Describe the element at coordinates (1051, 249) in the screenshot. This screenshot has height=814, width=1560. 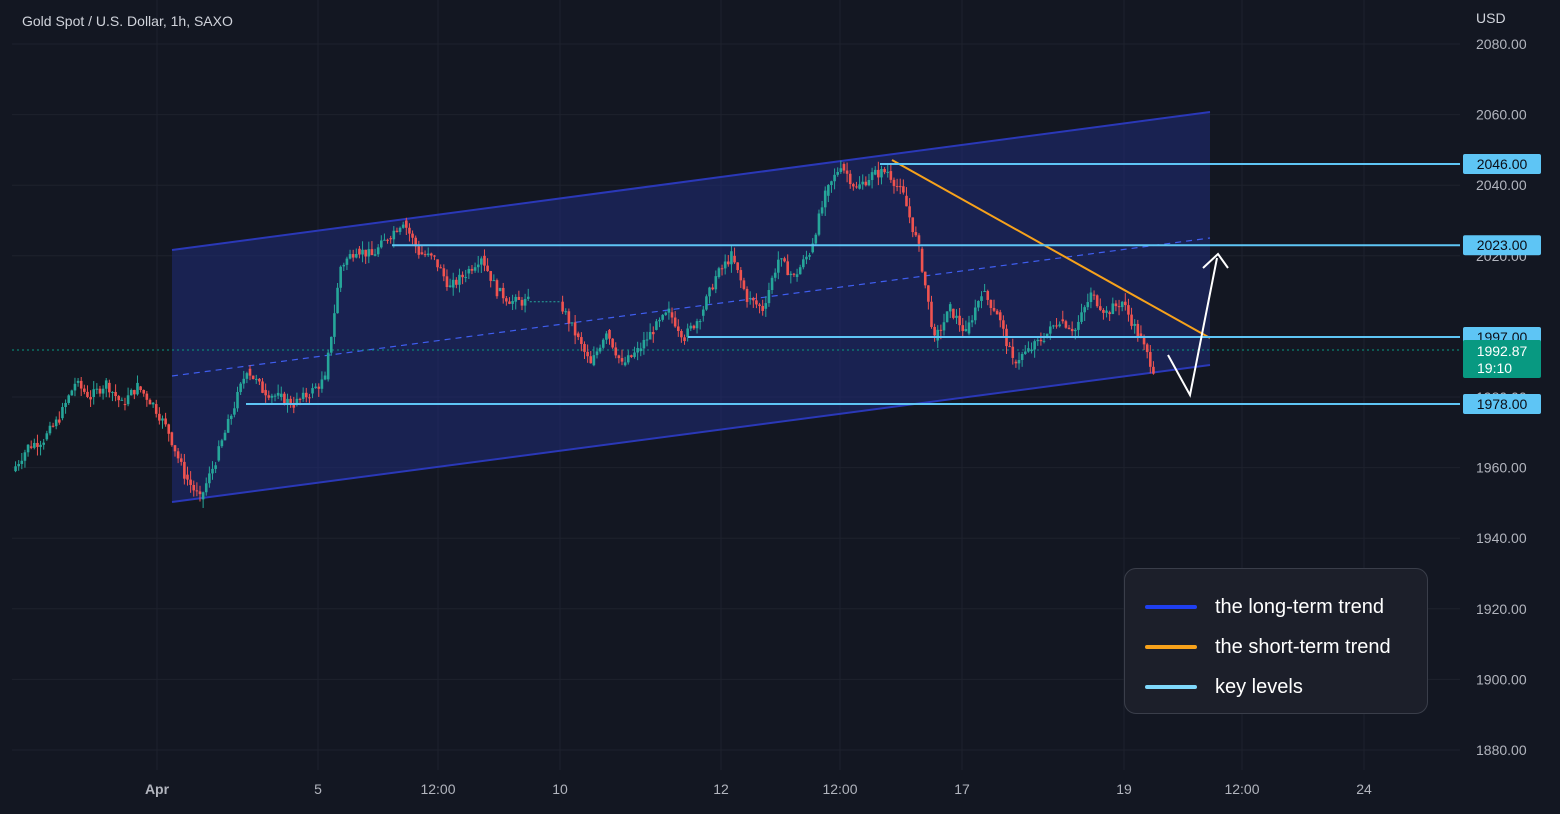
I see `short-term-trendline` at that location.